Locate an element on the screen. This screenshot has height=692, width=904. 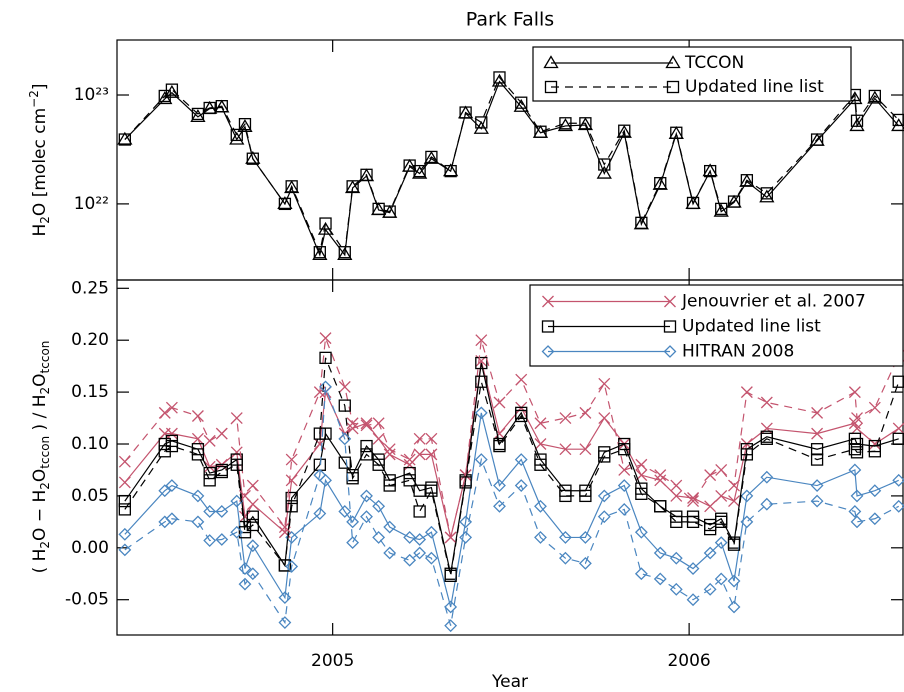
legend-label: Updated line list is located at coordinates (751, 327).